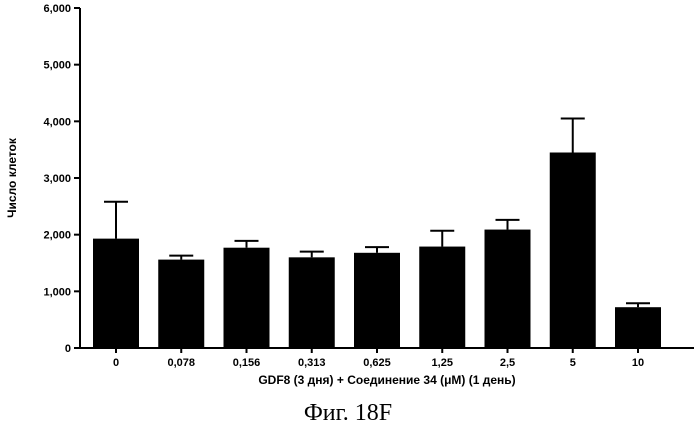 The width and height of the screenshot is (699, 432). What do you see at coordinates (573, 363) in the screenshot?
I see `x-tick-label: 5` at bounding box center [573, 363].